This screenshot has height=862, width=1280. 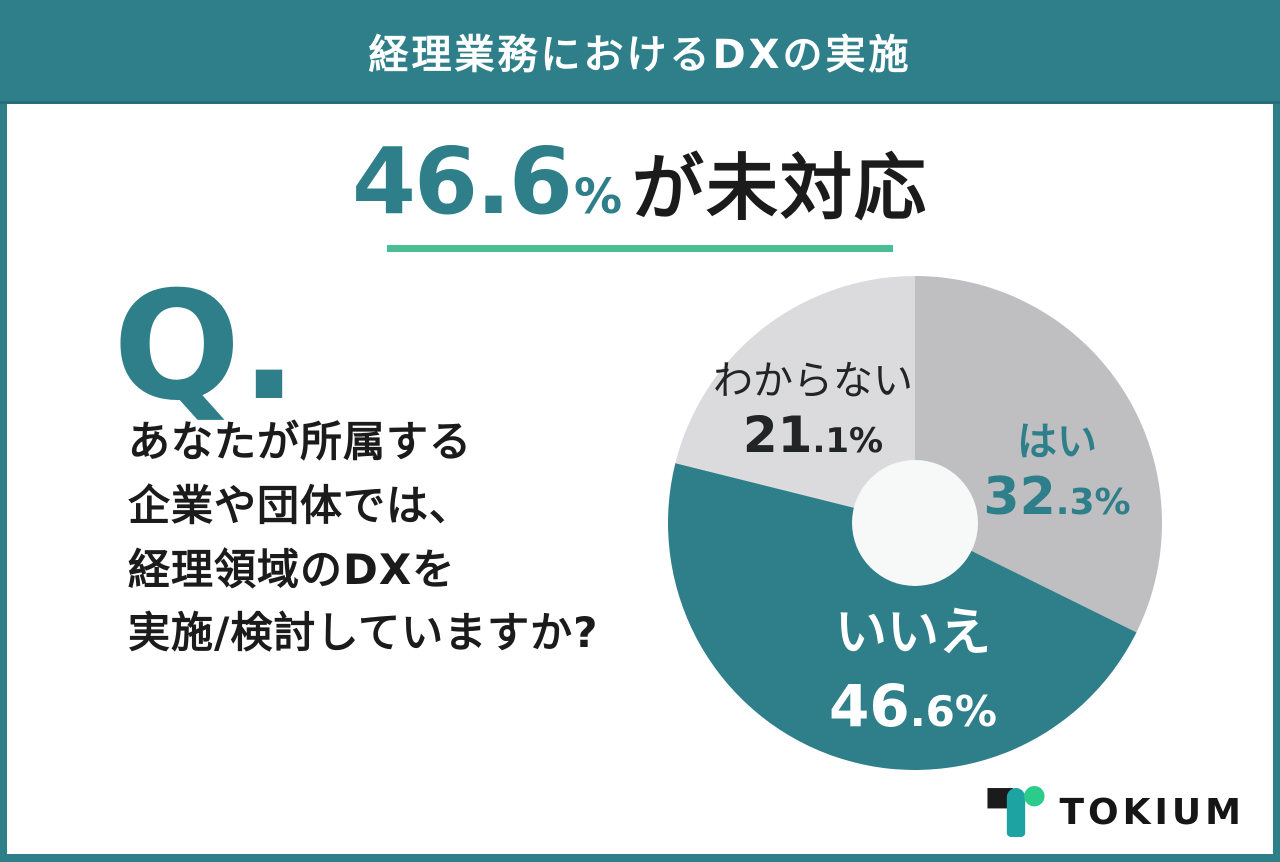 I want to click on headline: 46.6 % が未対応, so click(x=640, y=190).